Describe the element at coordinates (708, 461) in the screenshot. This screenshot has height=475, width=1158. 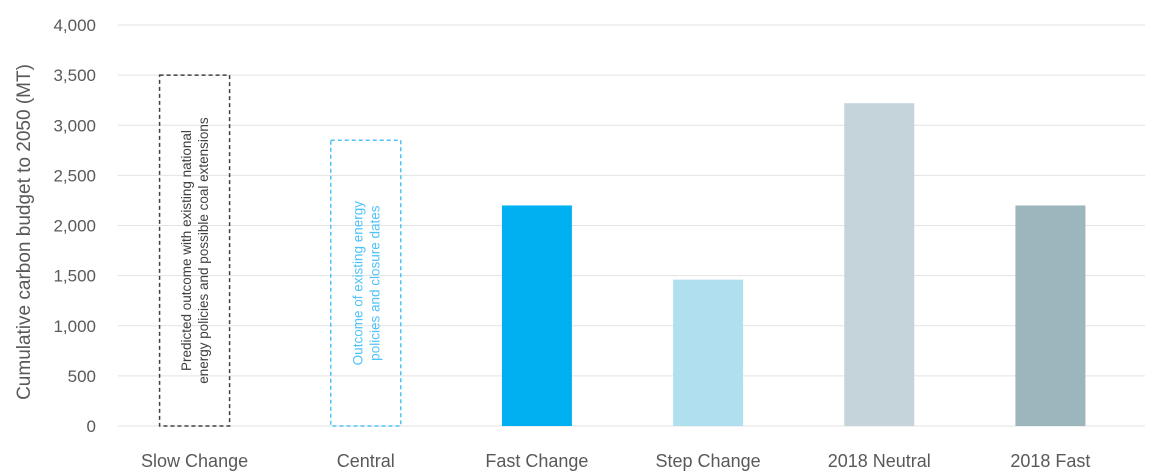
I see `x-category-label: Step Change` at that location.